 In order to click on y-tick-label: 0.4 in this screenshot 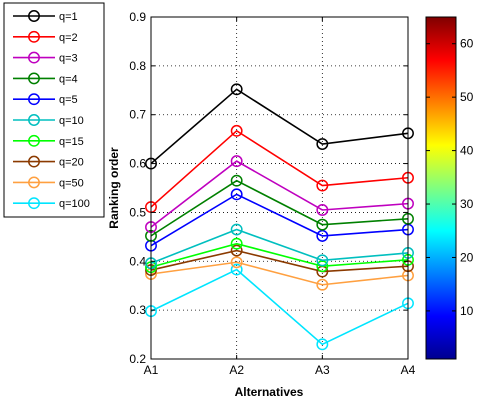, I will do `click(137, 261)`.